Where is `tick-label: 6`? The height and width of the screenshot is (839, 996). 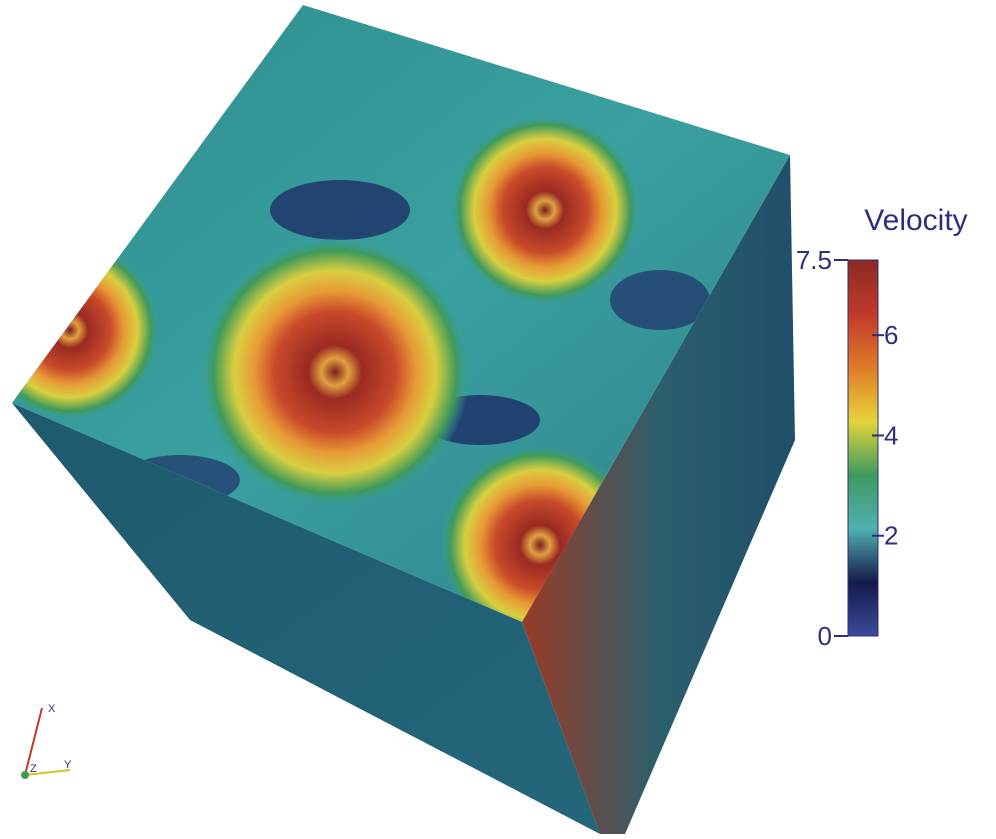 tick-label: 6 is located at coordinates (891, 335).